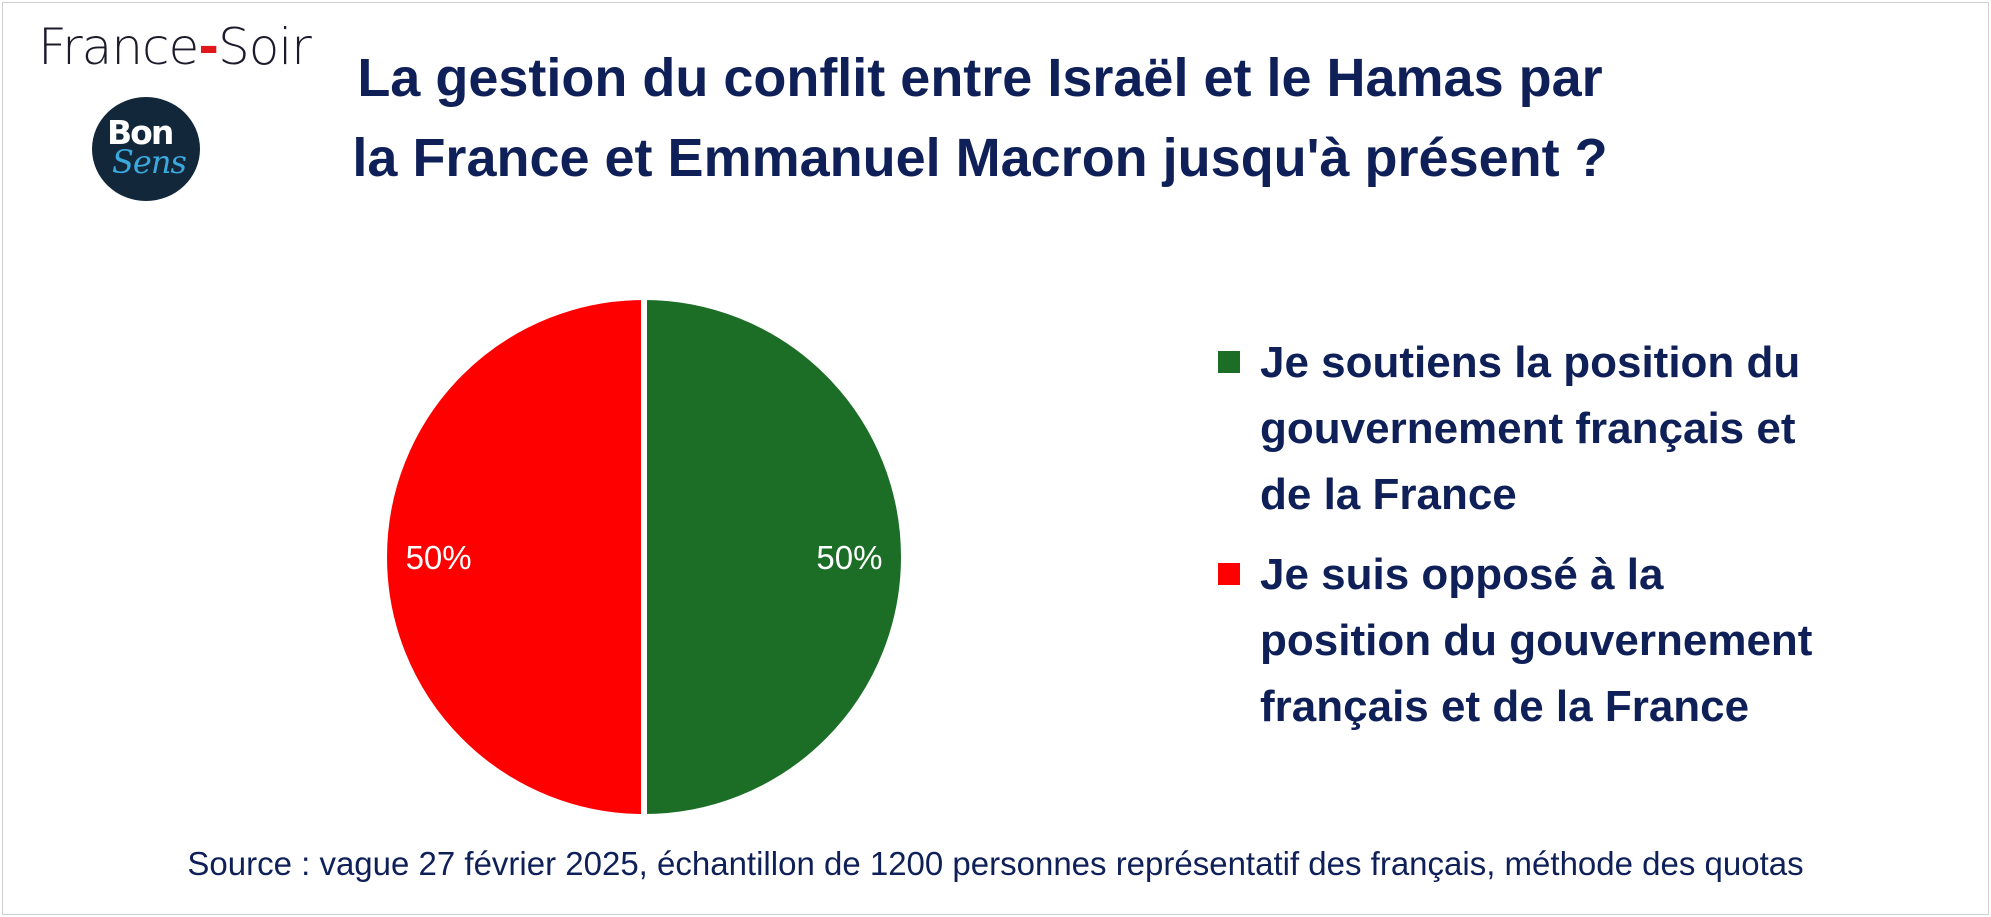 The image size is (1991, 917). Describe the element at coordinates (1505, 706) in the screenshot. I see `legend-label-oppose-line-3: français et de la France` at that location.